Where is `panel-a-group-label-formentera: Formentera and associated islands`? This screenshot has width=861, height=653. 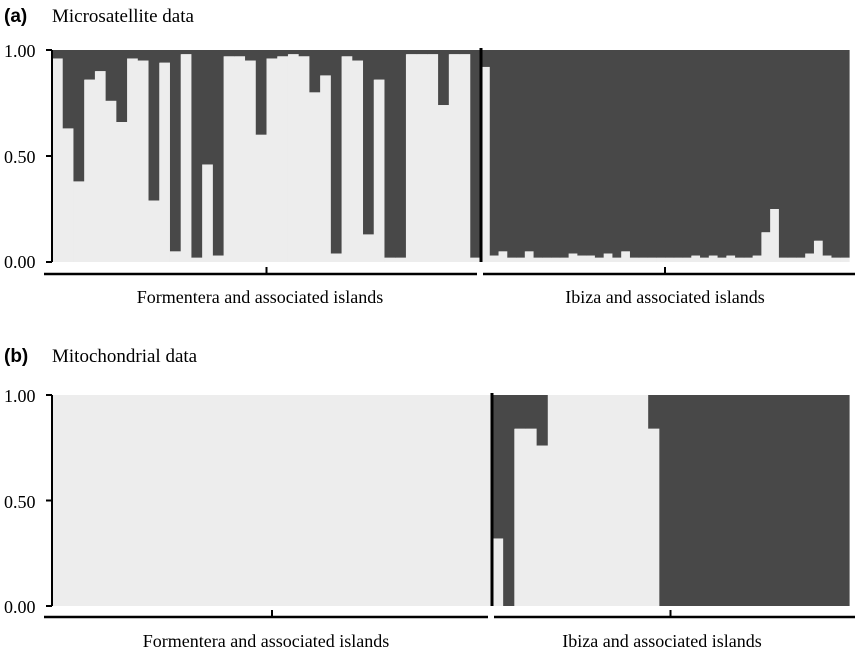
panel-a-group-label-formentera: Formentera and associated islands is located at coordinates (260, 297).